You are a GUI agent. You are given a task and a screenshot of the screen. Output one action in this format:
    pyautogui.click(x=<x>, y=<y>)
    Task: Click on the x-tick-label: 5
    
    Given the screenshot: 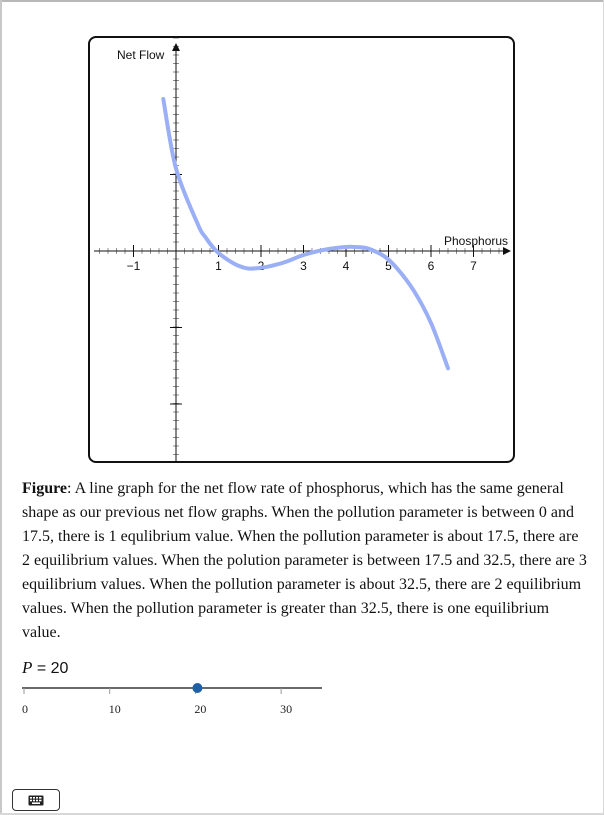 What is the action you would take?
    pyautogui.click(x=388, y=266)
    